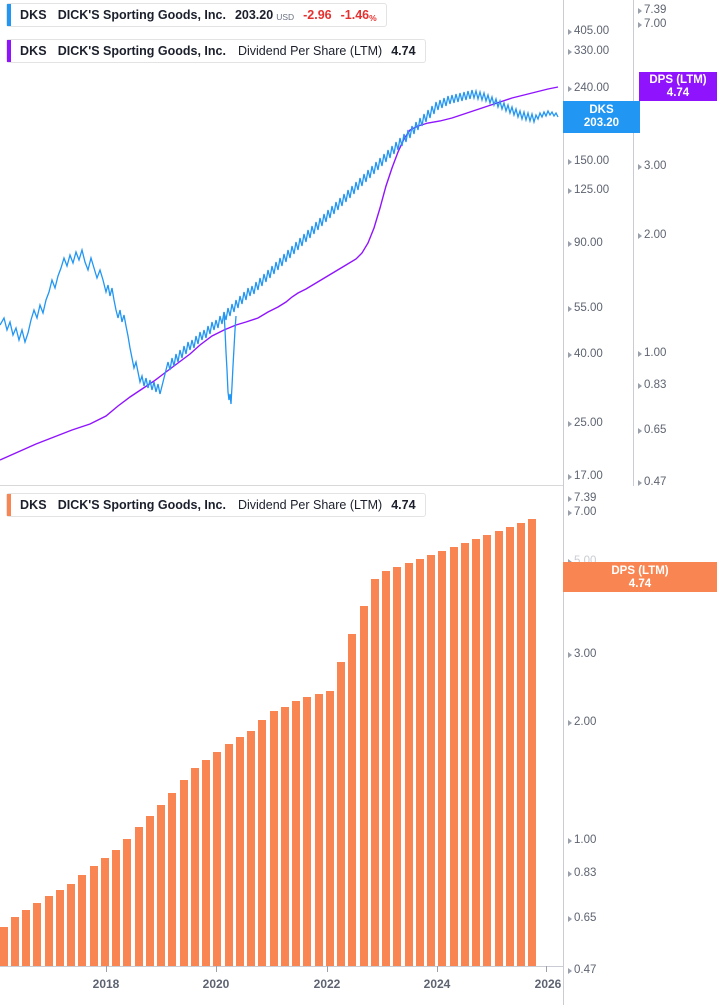 Image resolution: width=717 pixels, height=1005 pixels. Describe the element at coordinates (9, 51) in the screenshot. I see `legend-dps-swatch` at that location.